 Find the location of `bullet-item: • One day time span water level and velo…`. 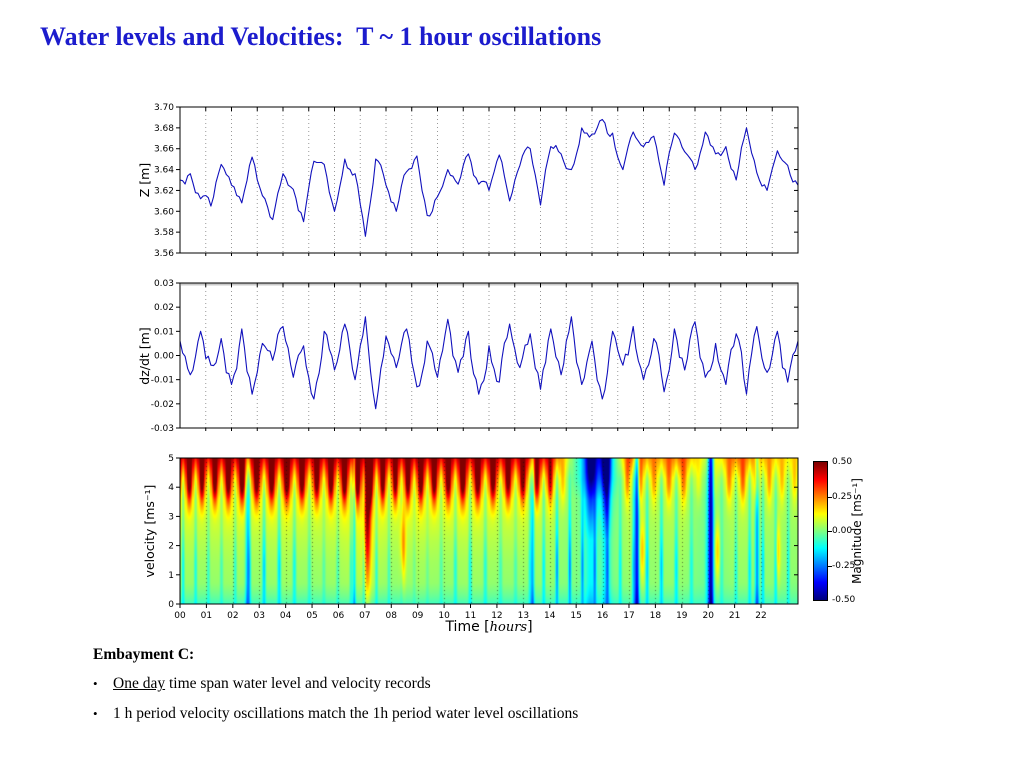

bullet-item: • One day time span water level and velo… is located at coordinates (453, 683).